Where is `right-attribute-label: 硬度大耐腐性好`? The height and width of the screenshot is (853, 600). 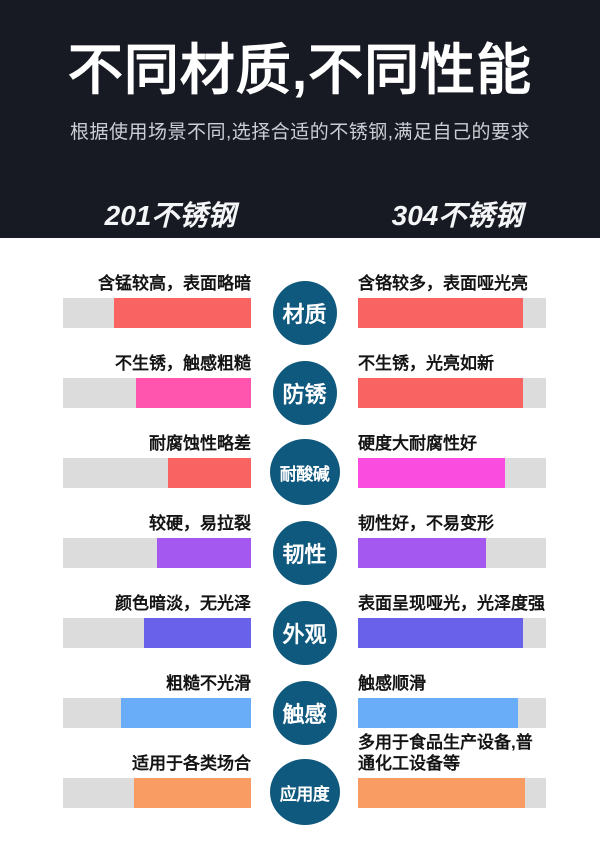
right-attribute-label: 硬度大耐腐性好 is located at coordinates (417, 443).